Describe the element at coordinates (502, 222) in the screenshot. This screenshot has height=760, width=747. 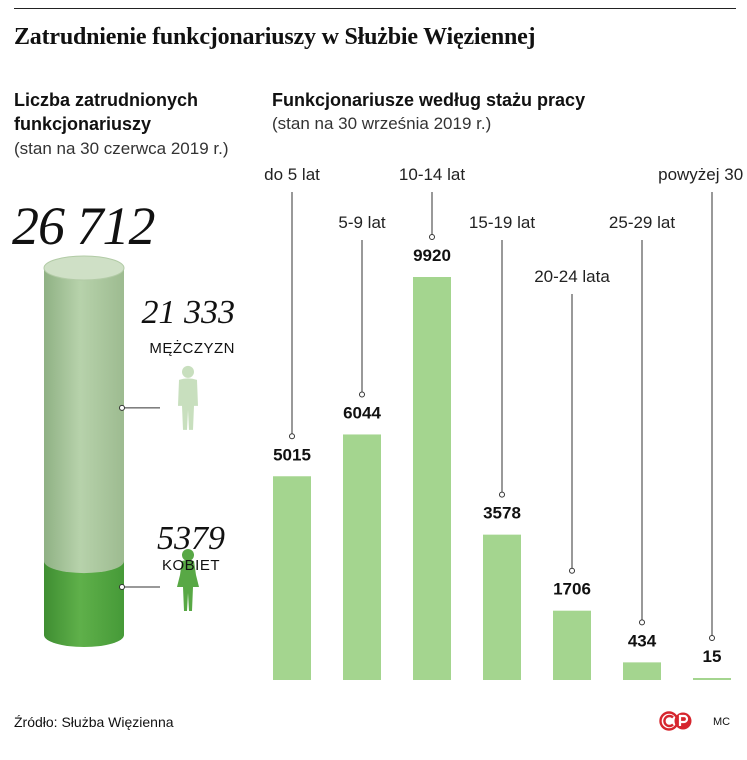
I see `category-label-4: 15-19 lat` at that location.